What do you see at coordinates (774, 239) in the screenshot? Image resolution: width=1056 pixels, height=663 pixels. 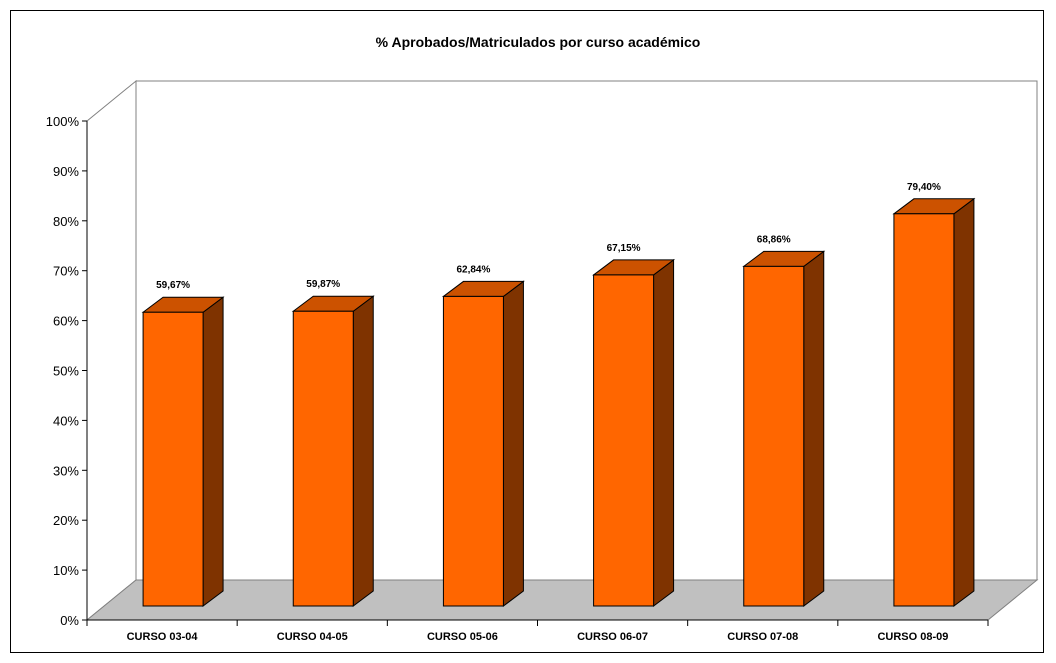 I see `data-label: 68,86%` at bounding box center [774, 239].